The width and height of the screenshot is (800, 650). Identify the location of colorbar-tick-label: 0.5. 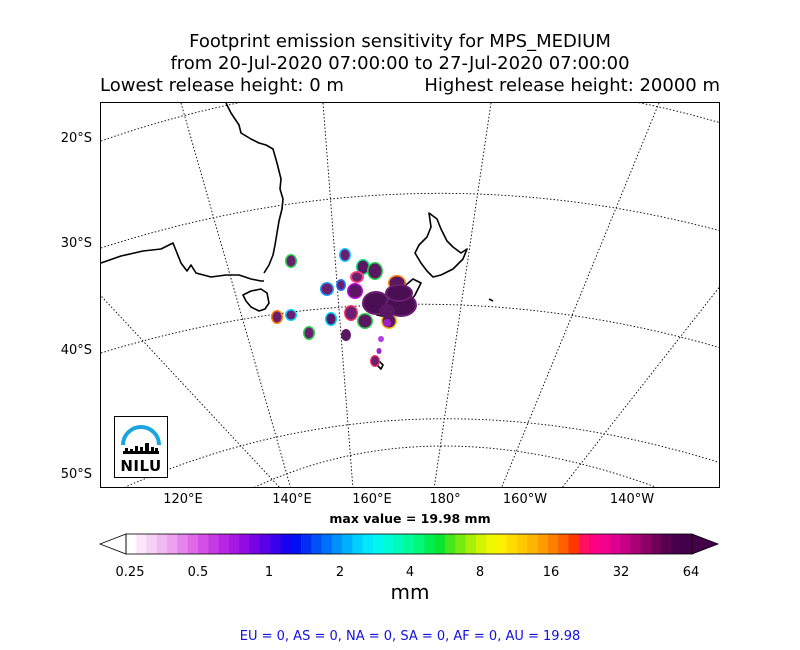
(198, 572).